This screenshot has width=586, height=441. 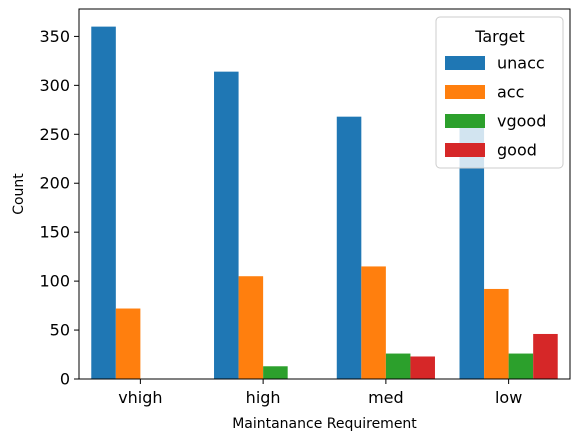 I want to click on bar-acc-vhigh, so click(x=128, y=343).